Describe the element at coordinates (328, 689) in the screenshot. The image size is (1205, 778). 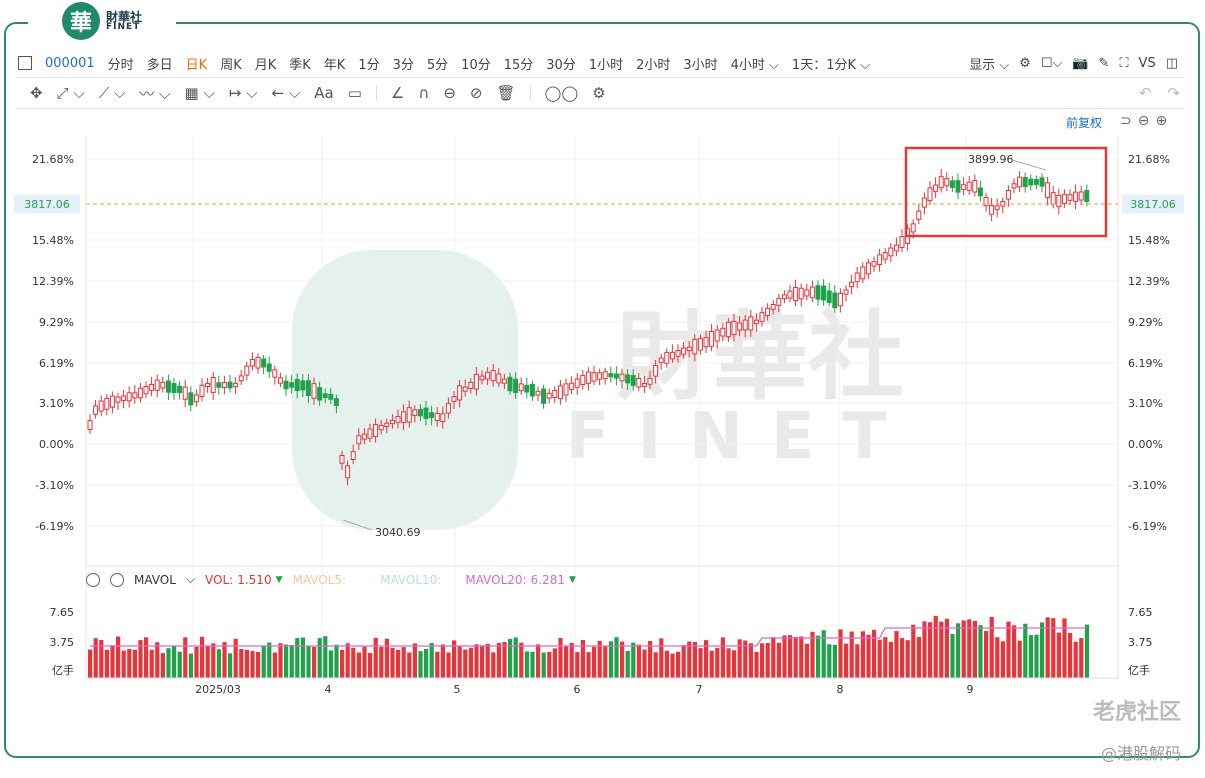
I see `time-tick-label: 4` at that location.